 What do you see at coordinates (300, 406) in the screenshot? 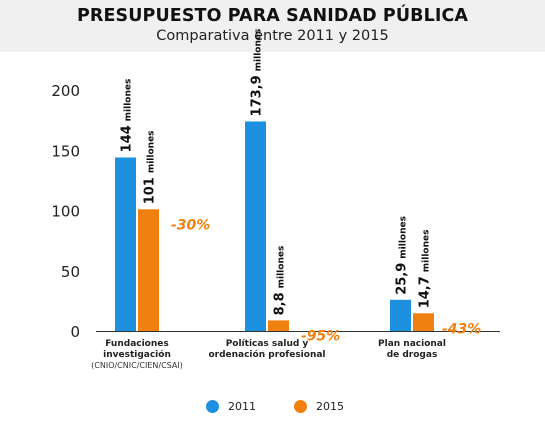
I see `legend-swatch-2015` at bounding box center [300, 406].